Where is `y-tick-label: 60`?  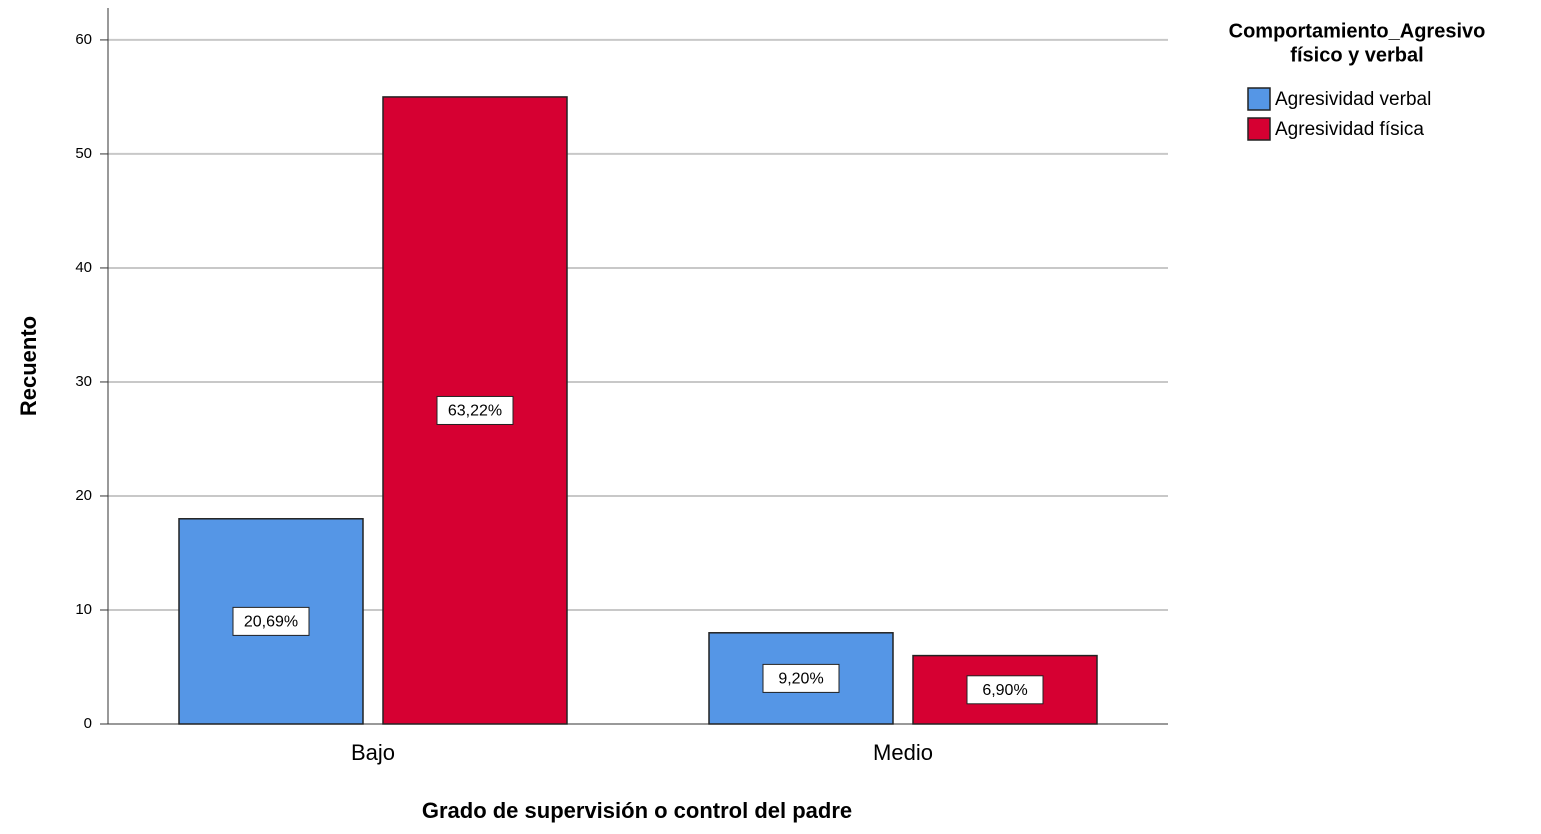
y-tick-label: 60 is located at coordinates (83, 39).